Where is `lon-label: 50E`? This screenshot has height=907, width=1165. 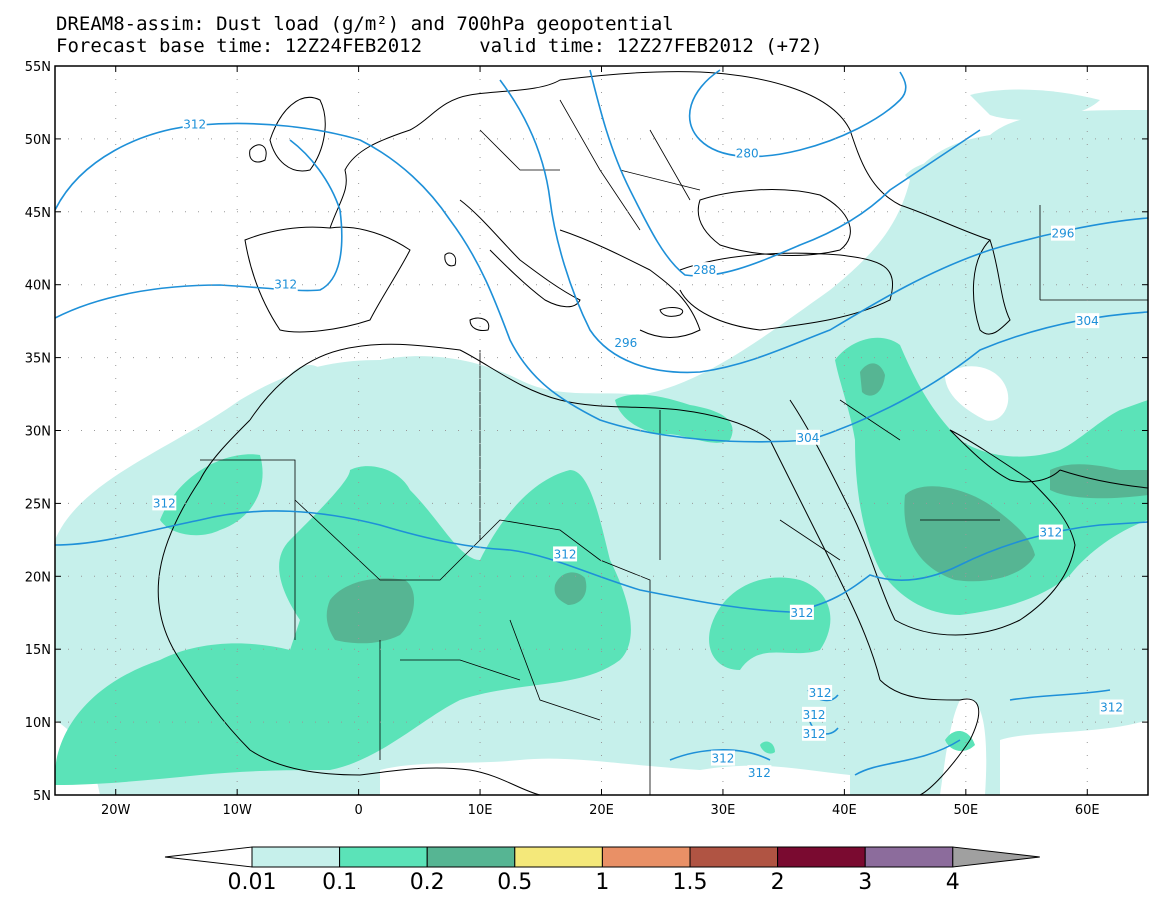 lon-label: 50E is located at coordinates (965, 810).